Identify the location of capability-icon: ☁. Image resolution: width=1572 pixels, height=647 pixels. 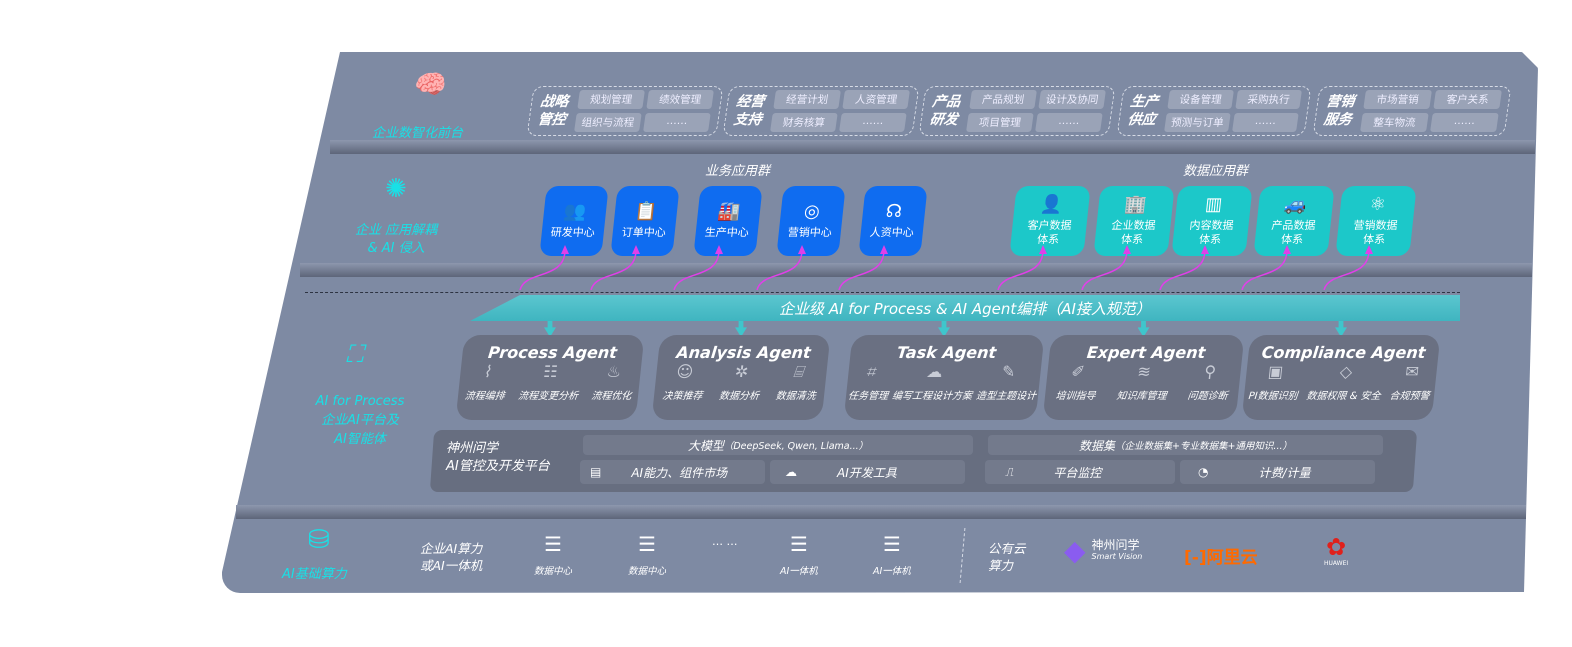
(934, 371).